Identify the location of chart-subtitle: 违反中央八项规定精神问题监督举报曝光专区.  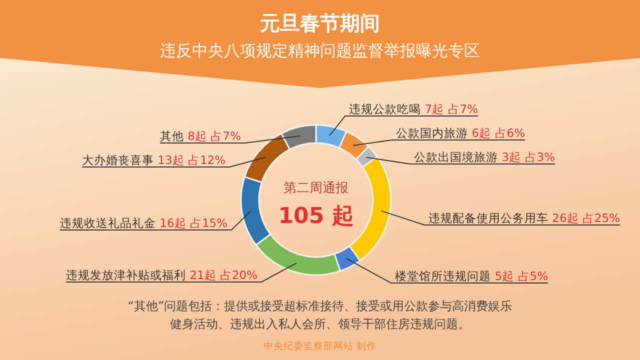
(320, 50).